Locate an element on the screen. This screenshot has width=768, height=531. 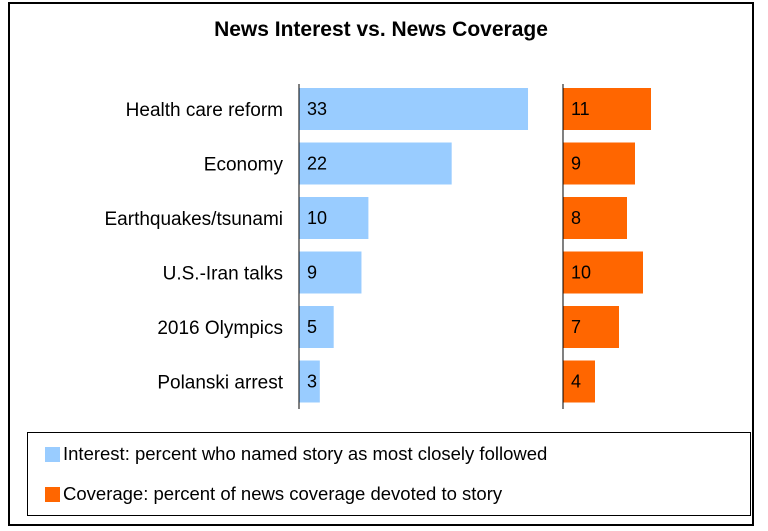
data-label-coverage: 9 is located at coordinates (576, 164).